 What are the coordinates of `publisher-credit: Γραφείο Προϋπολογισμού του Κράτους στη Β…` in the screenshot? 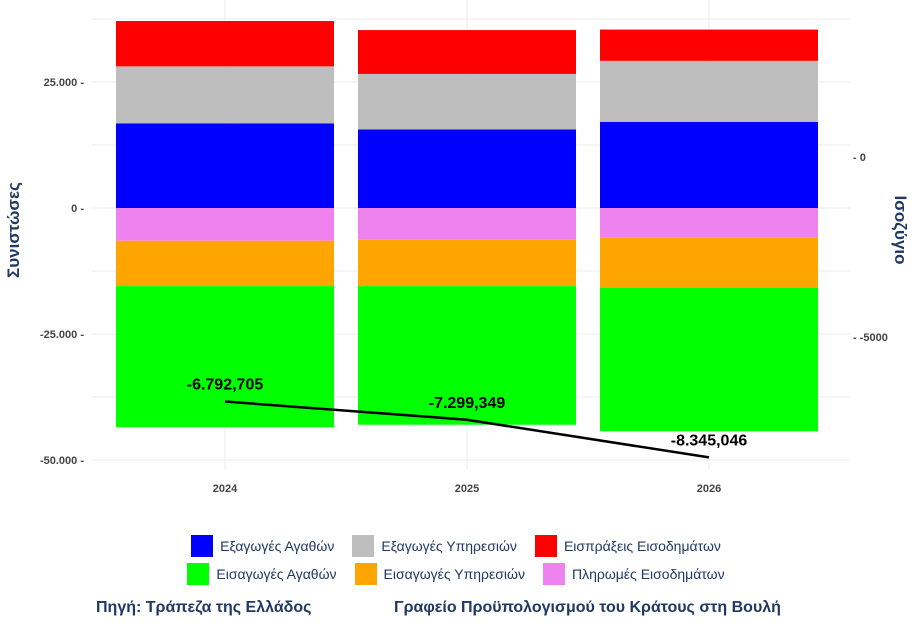 It's located at (587, 607).